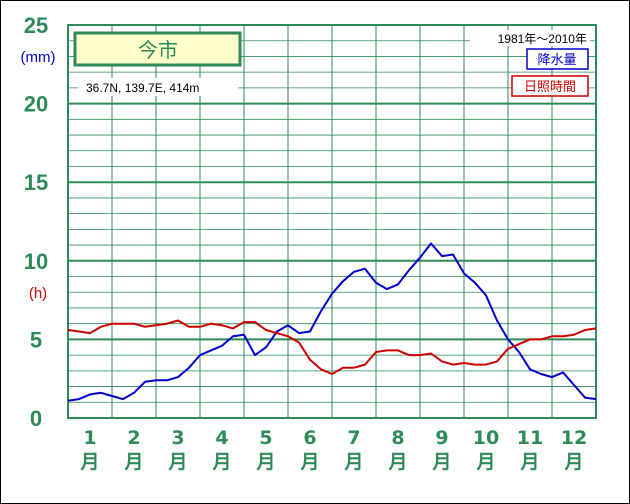 This screenshot has width=630, height=504. What do you see at coordinates (133, 438) in the screenshot?
I see `month-number-label: 2` at bounding box center [133, 438].